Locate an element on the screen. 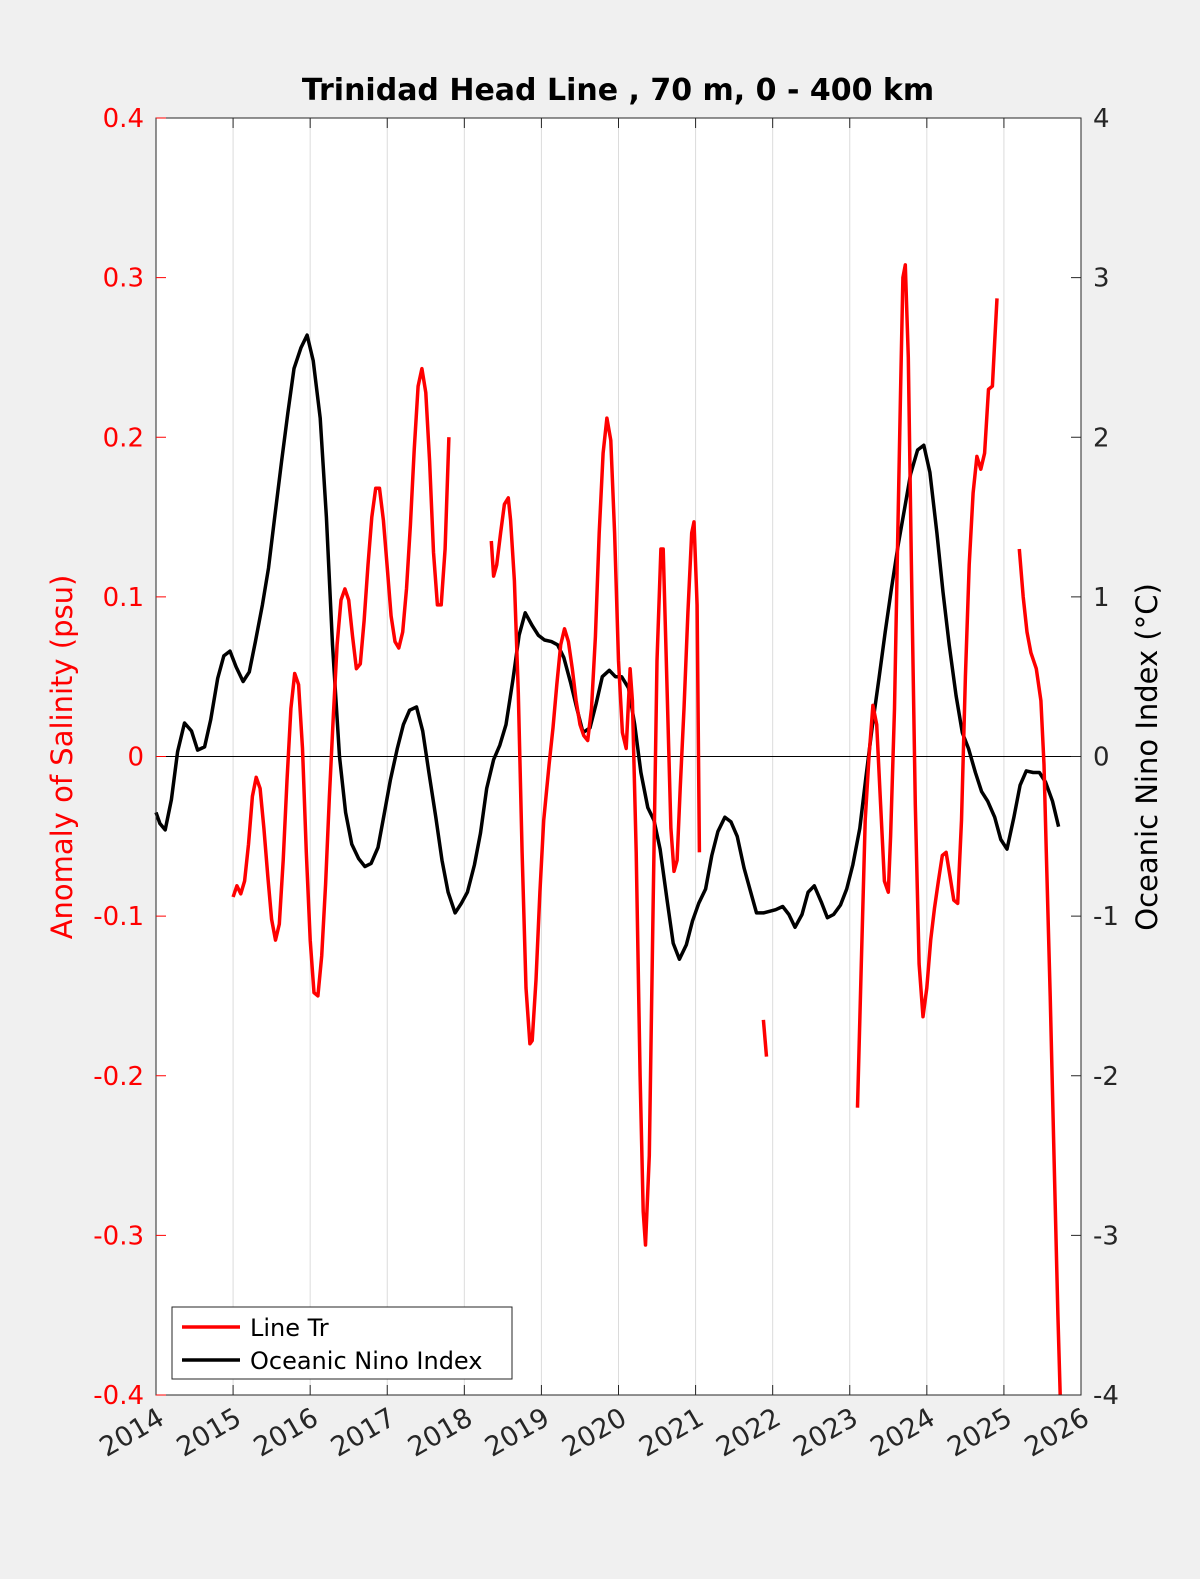  legend-box is located at coordinates (342, 1343).